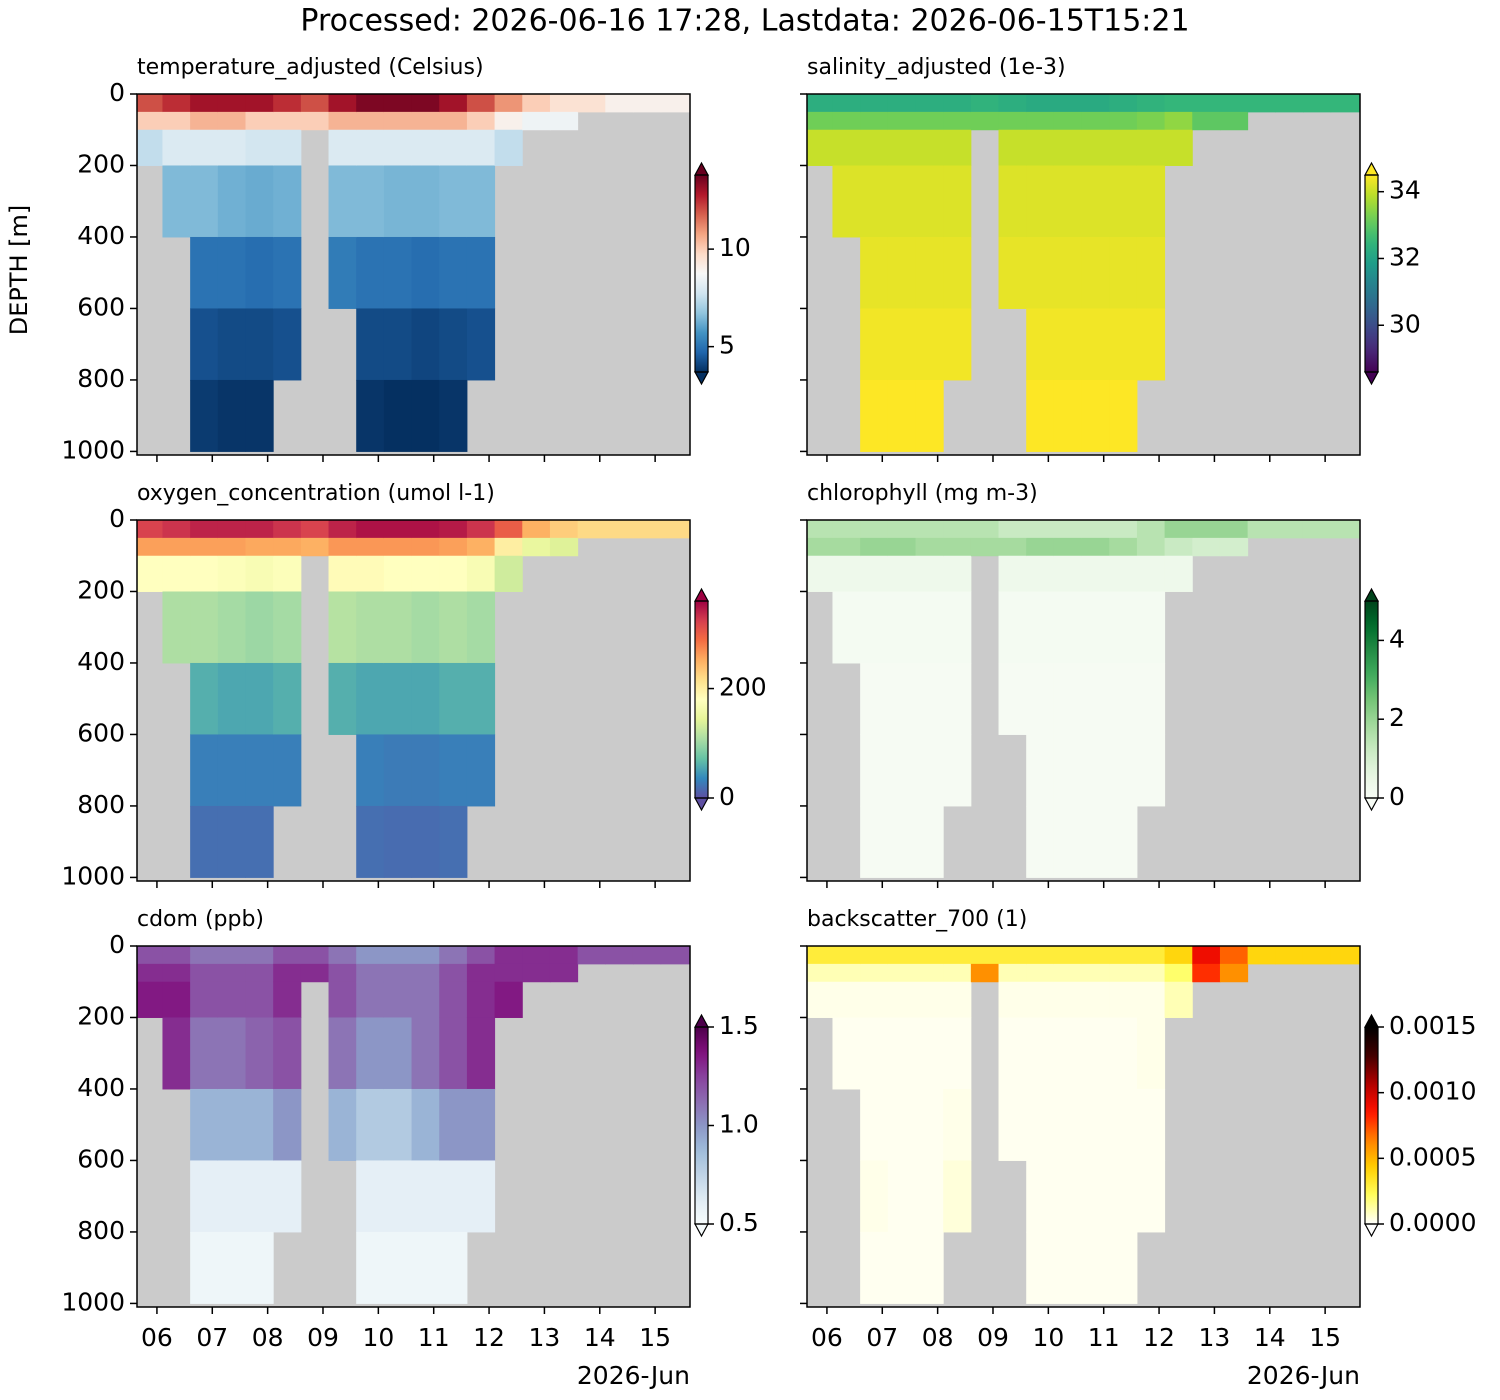 Image resolution: width=1500 pixels, height=1400 pixels. I want to click on colorbar-tick-label: 30, so click(1405, 323).